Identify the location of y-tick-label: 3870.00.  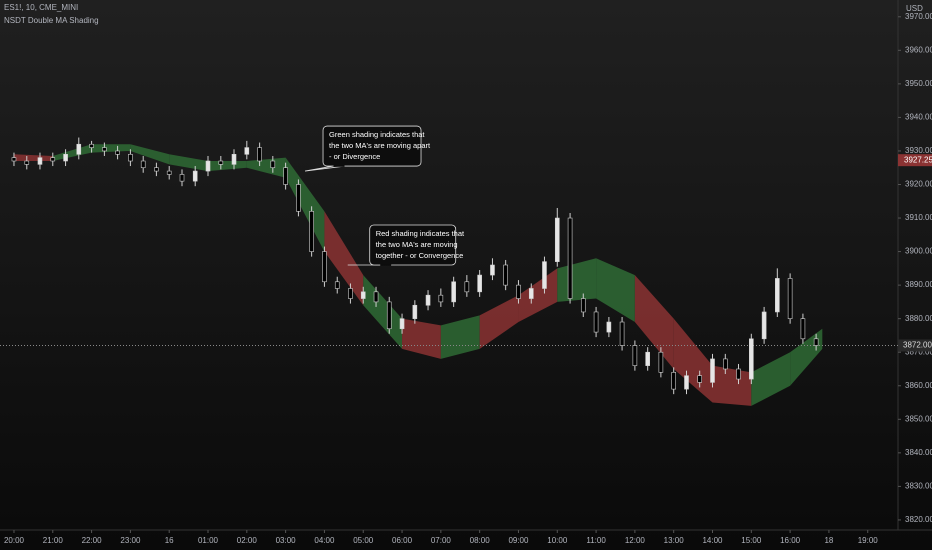
(918, 351).